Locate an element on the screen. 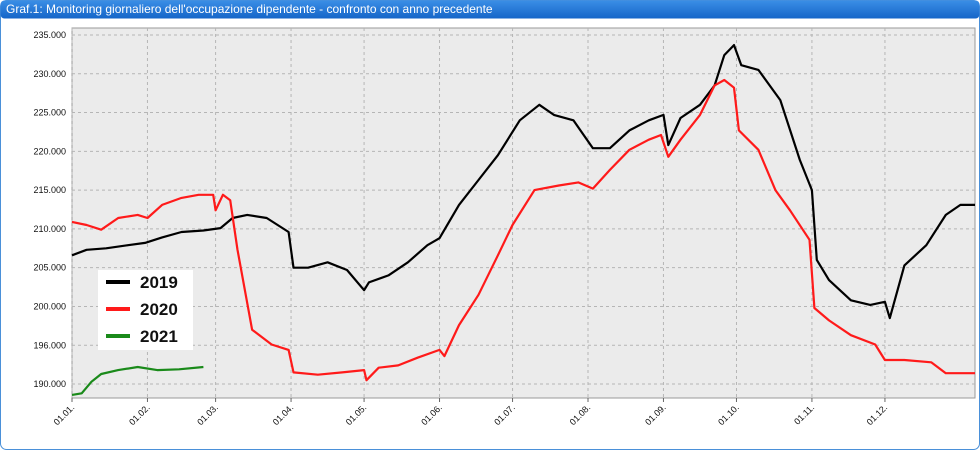 The image size is (980, 455). y-tick-label: 235.000 is located at coordinates (49, 35).